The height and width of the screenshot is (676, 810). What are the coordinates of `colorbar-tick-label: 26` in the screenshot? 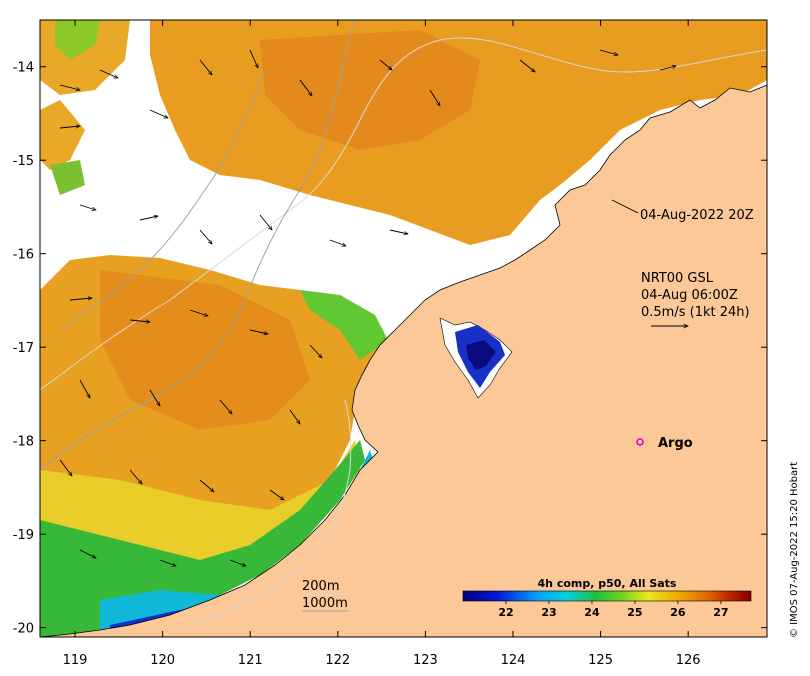 It's located at (678, 612).